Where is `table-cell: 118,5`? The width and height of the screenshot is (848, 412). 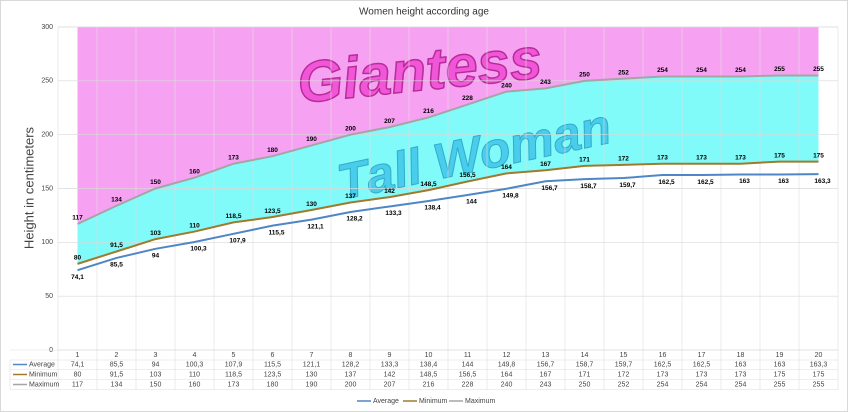 table-cell: 118,5 is located at coordinates (233, 374).